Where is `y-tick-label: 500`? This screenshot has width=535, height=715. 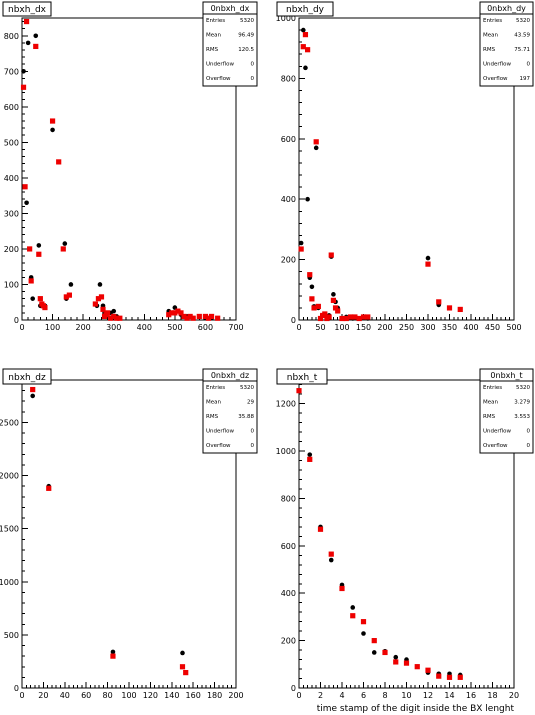
y-tick-label: 500 is located at coordinates (11, 635).